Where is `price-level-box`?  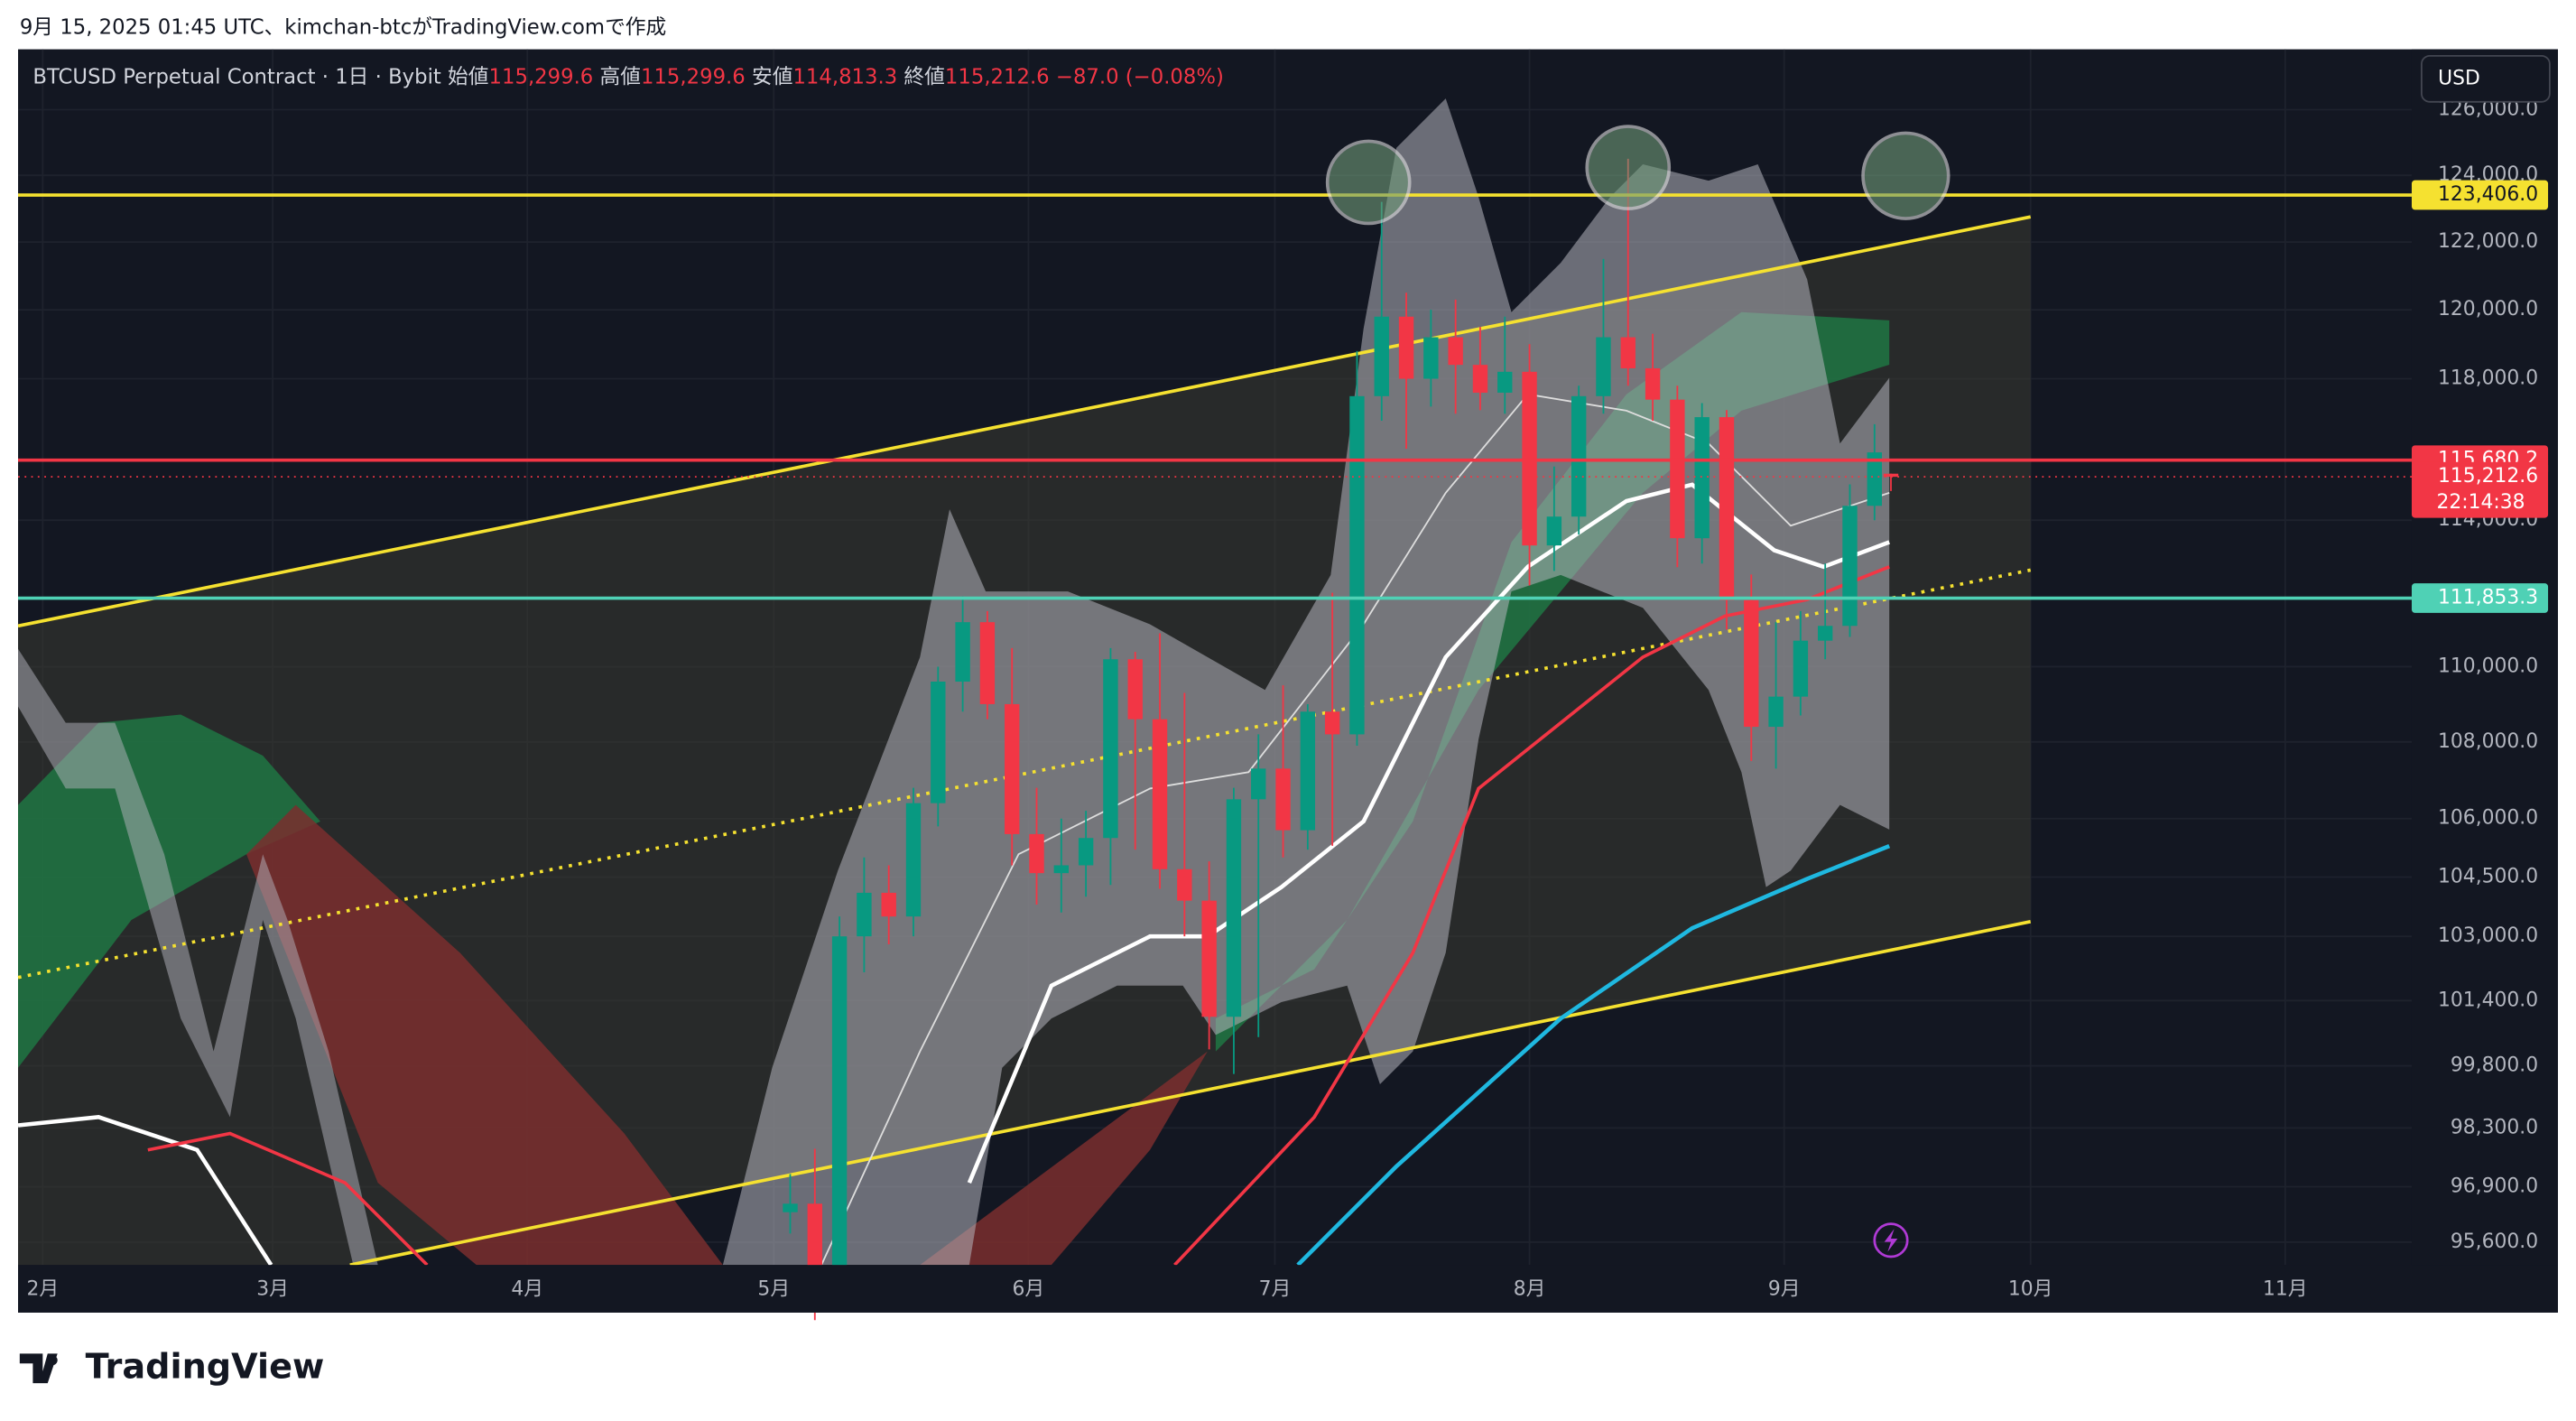
price-level-box is located at coordinates (2480, 195).